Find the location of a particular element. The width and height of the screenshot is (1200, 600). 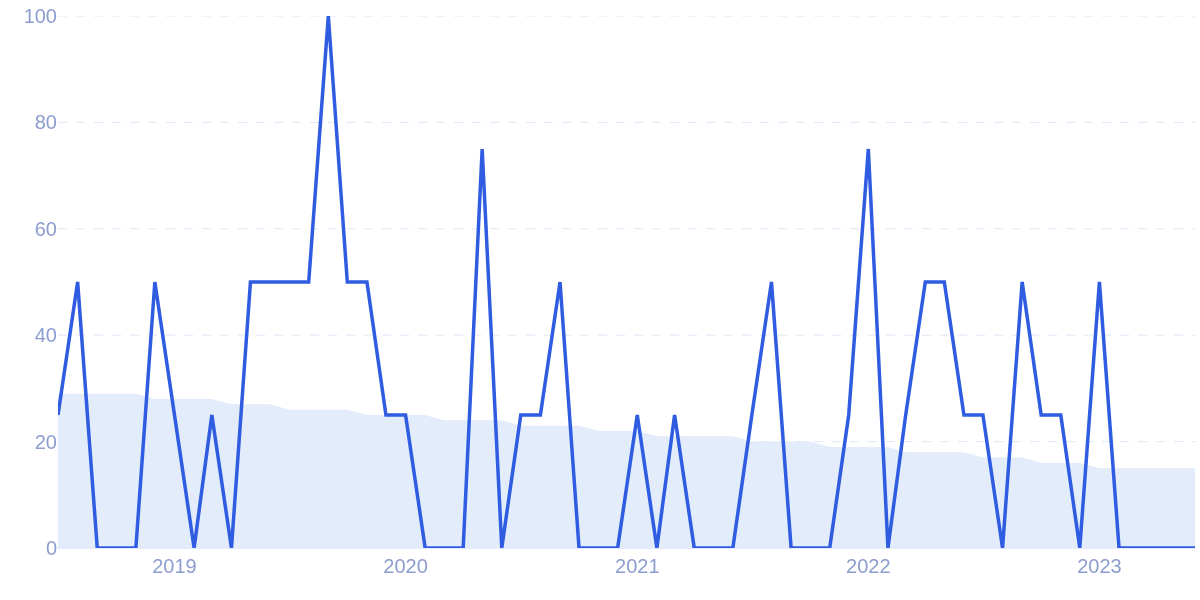

y-tick-label: 20 is located at coordinates (45, 441).